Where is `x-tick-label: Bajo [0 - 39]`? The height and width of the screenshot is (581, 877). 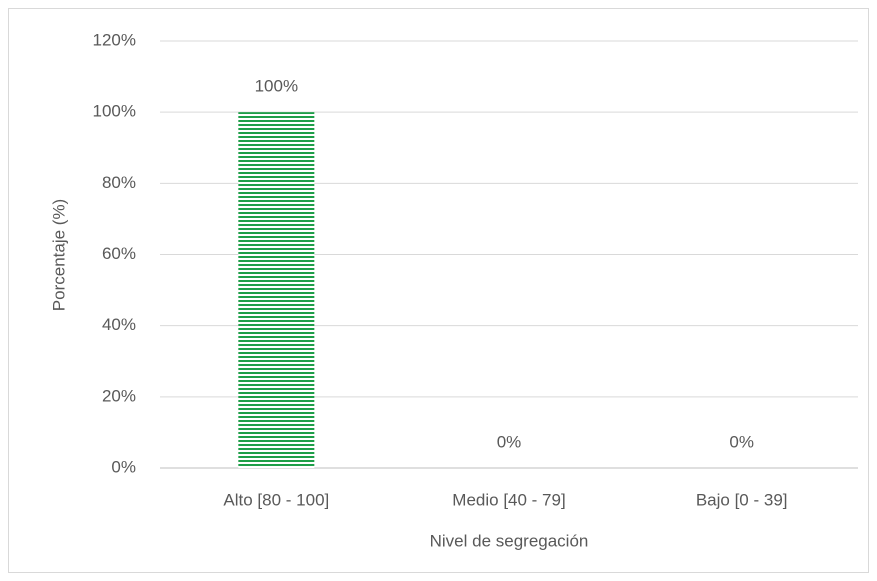 x-tick-label: Bajo [0 - 39] is located at coordinates (742, 499).